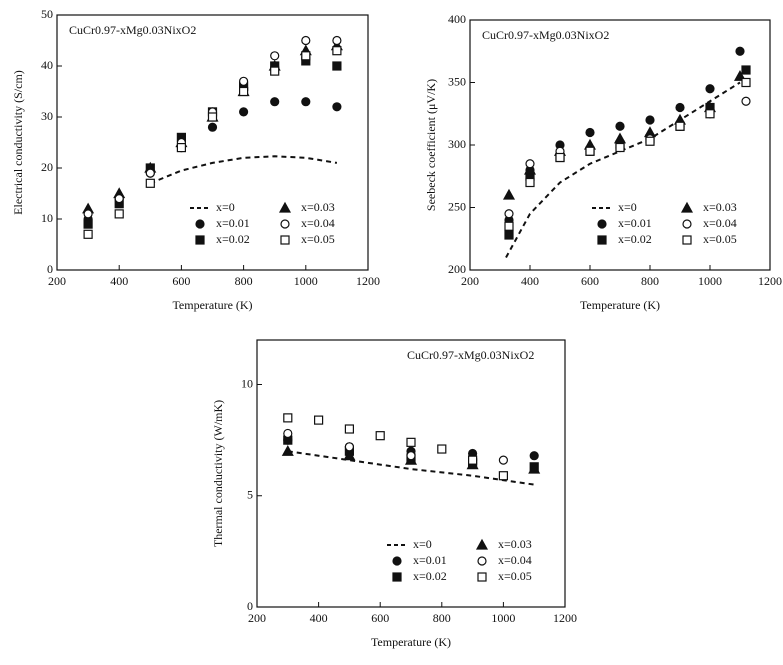  Describe the element at coordinates (431, 145) in the screenshot. I see `y-axis-label: Seebeck coefficient (μV/K)` at that location.